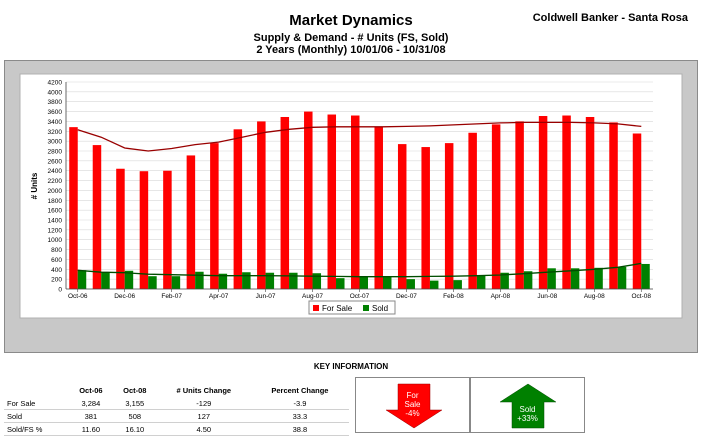  Describe the element at coordinates (90, 429) in the screenshot. I see `table-cell: 11.60` at that location.